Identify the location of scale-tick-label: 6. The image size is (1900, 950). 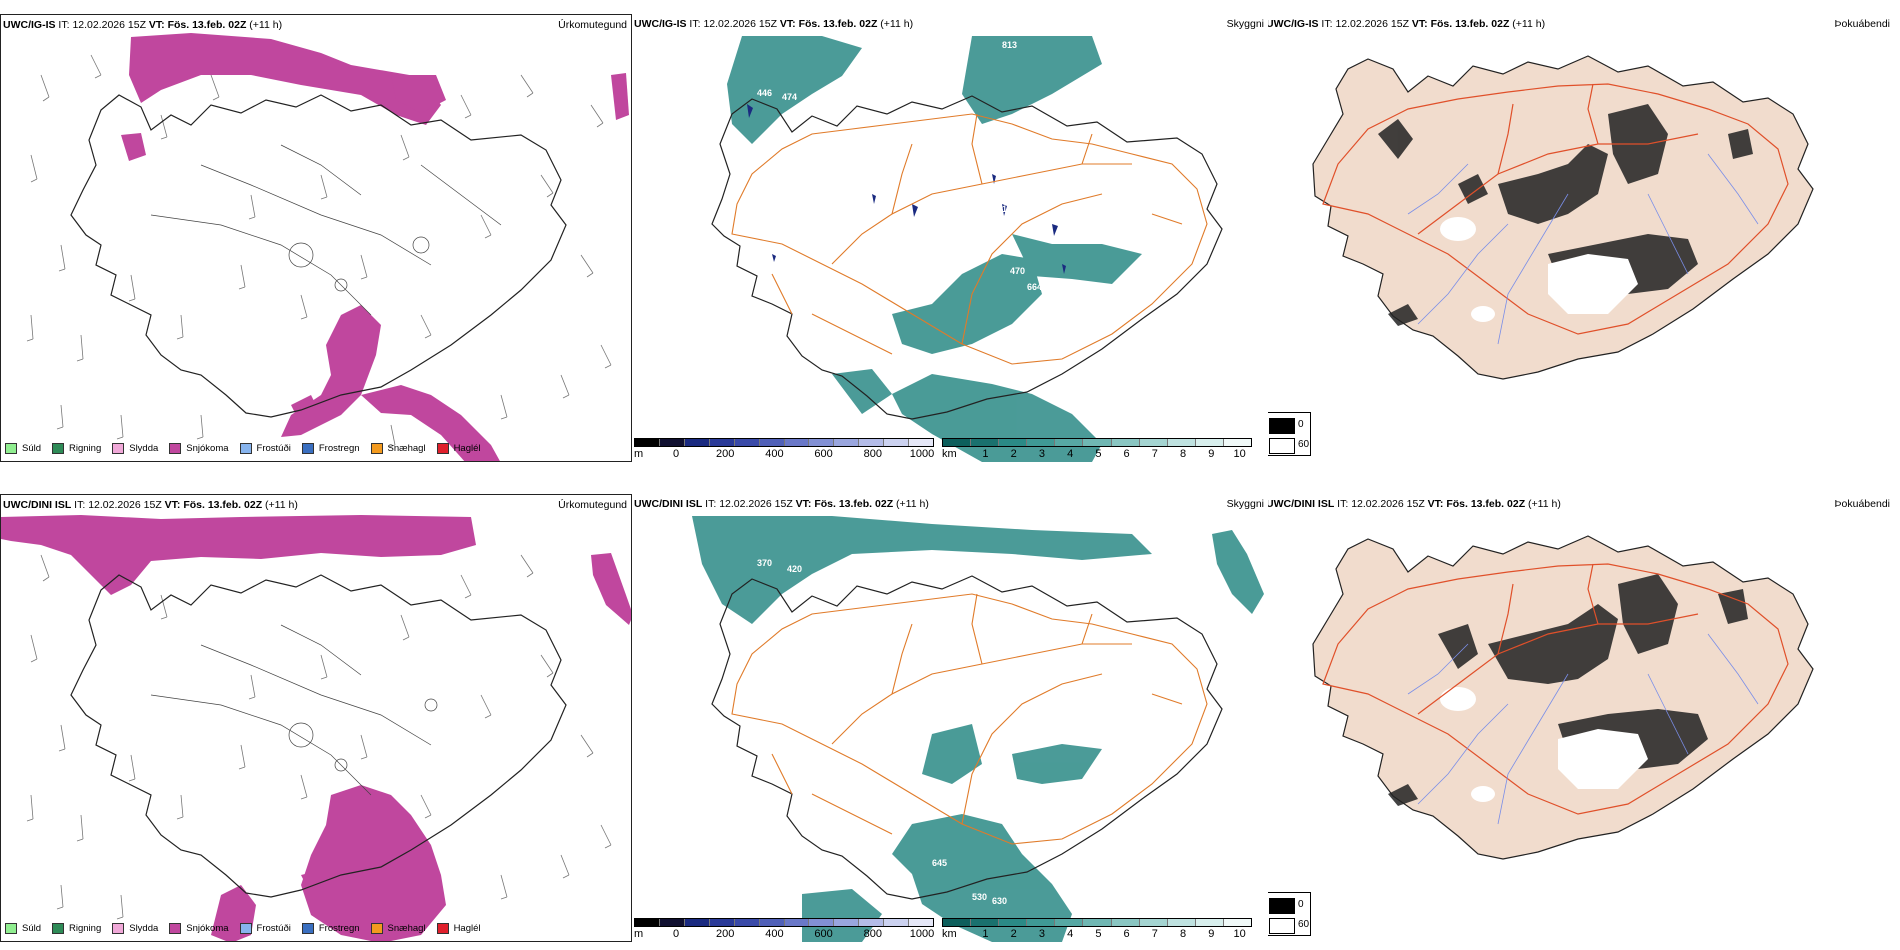
(1126, 934).